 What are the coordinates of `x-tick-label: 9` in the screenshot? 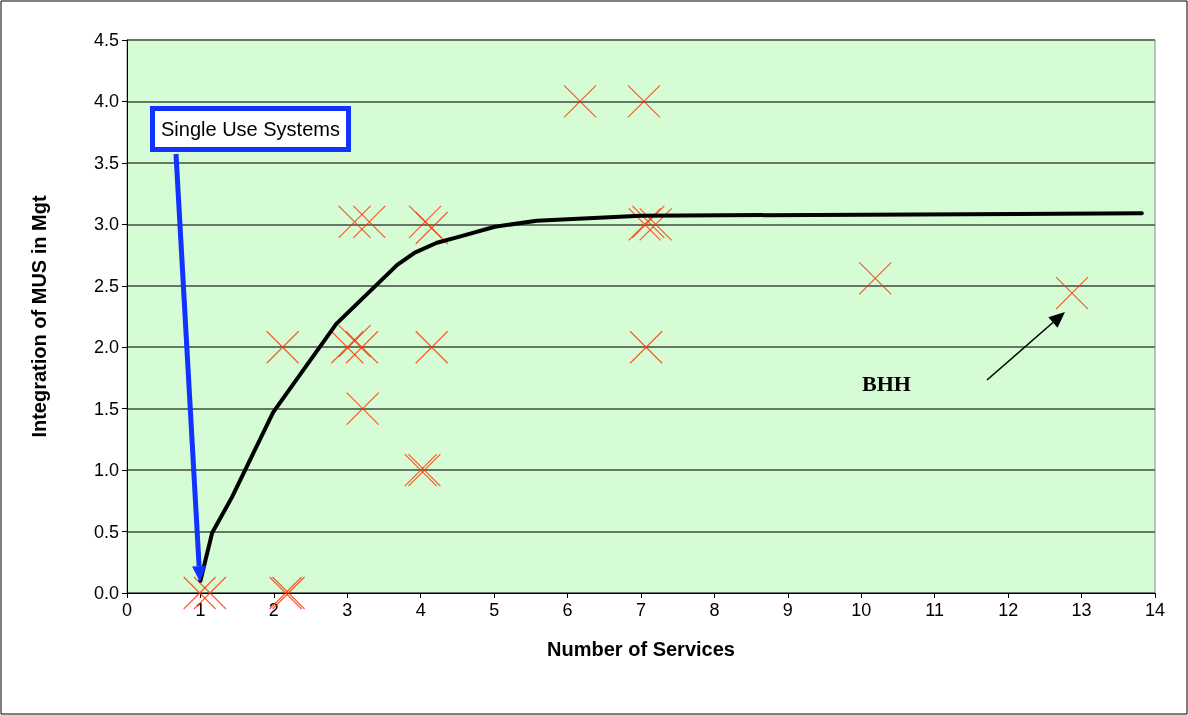 It's located at (787, 610).